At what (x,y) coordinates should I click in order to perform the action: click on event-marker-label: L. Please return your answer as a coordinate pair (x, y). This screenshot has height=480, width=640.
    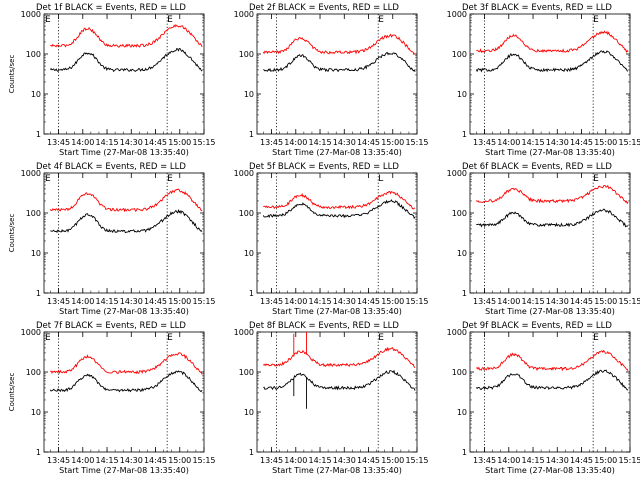
    Looking at the image, I should click on (380, 179).